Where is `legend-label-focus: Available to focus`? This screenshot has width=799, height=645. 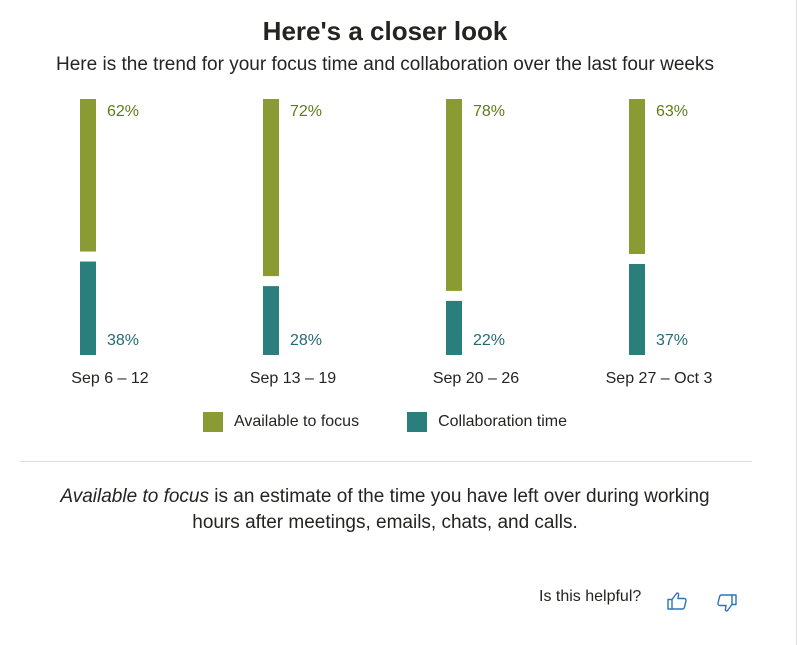 legend-label-focus: Available to focus is located at coordinates (296, 421).